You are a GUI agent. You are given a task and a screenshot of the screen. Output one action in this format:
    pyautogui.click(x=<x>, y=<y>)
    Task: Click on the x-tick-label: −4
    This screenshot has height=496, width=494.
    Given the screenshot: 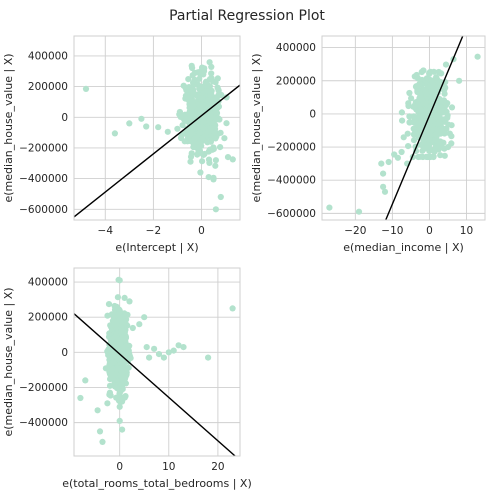 What is the action you would take?
    pyautogui.click(x=106, y=231)
    